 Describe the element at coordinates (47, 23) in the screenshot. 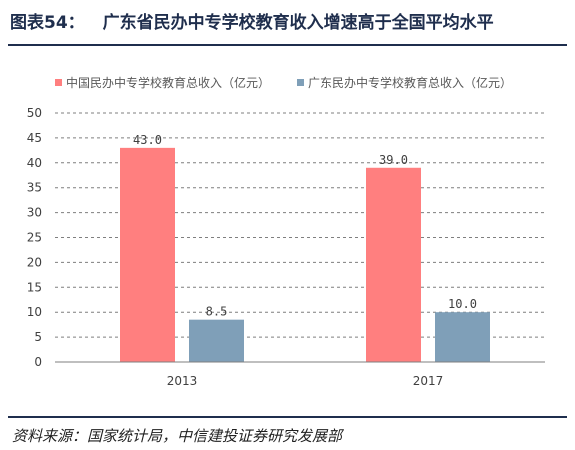

I see `figure-label: 图表54：` at that location.